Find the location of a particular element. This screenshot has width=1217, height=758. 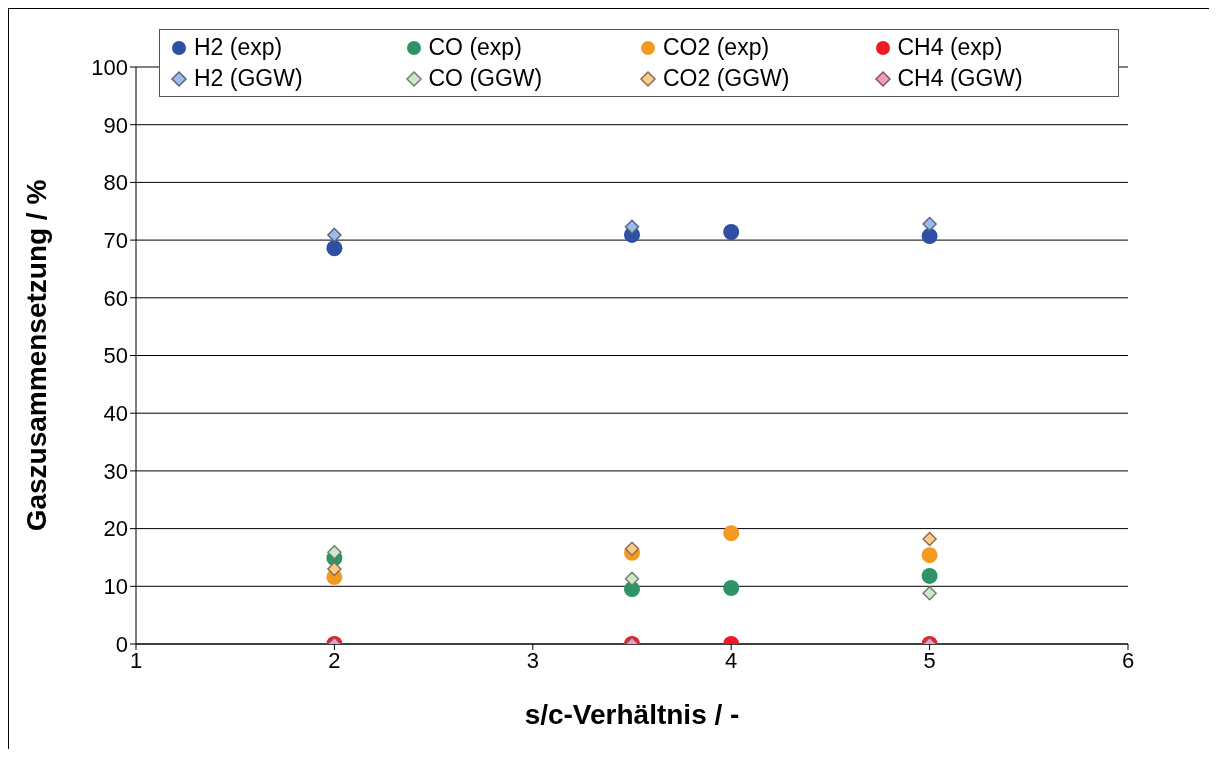

y-tick-label: 0 is located at coordinates (121, 644).